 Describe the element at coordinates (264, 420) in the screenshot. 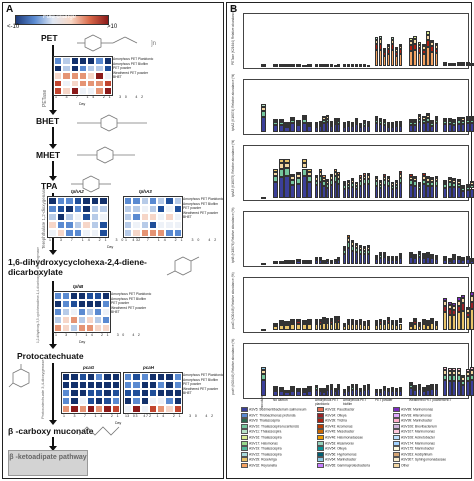

I see `legend-label: ASV9: Thalassospira` at that location.